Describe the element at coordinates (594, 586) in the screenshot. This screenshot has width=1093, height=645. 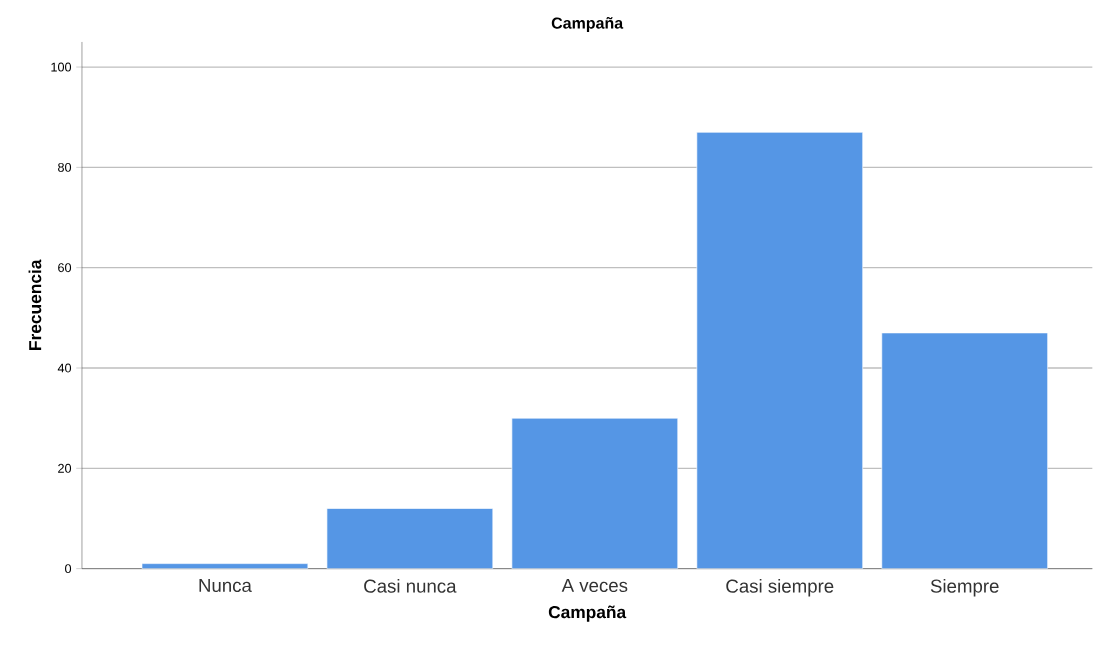
I see `x-tick-label: A veces` at that location.